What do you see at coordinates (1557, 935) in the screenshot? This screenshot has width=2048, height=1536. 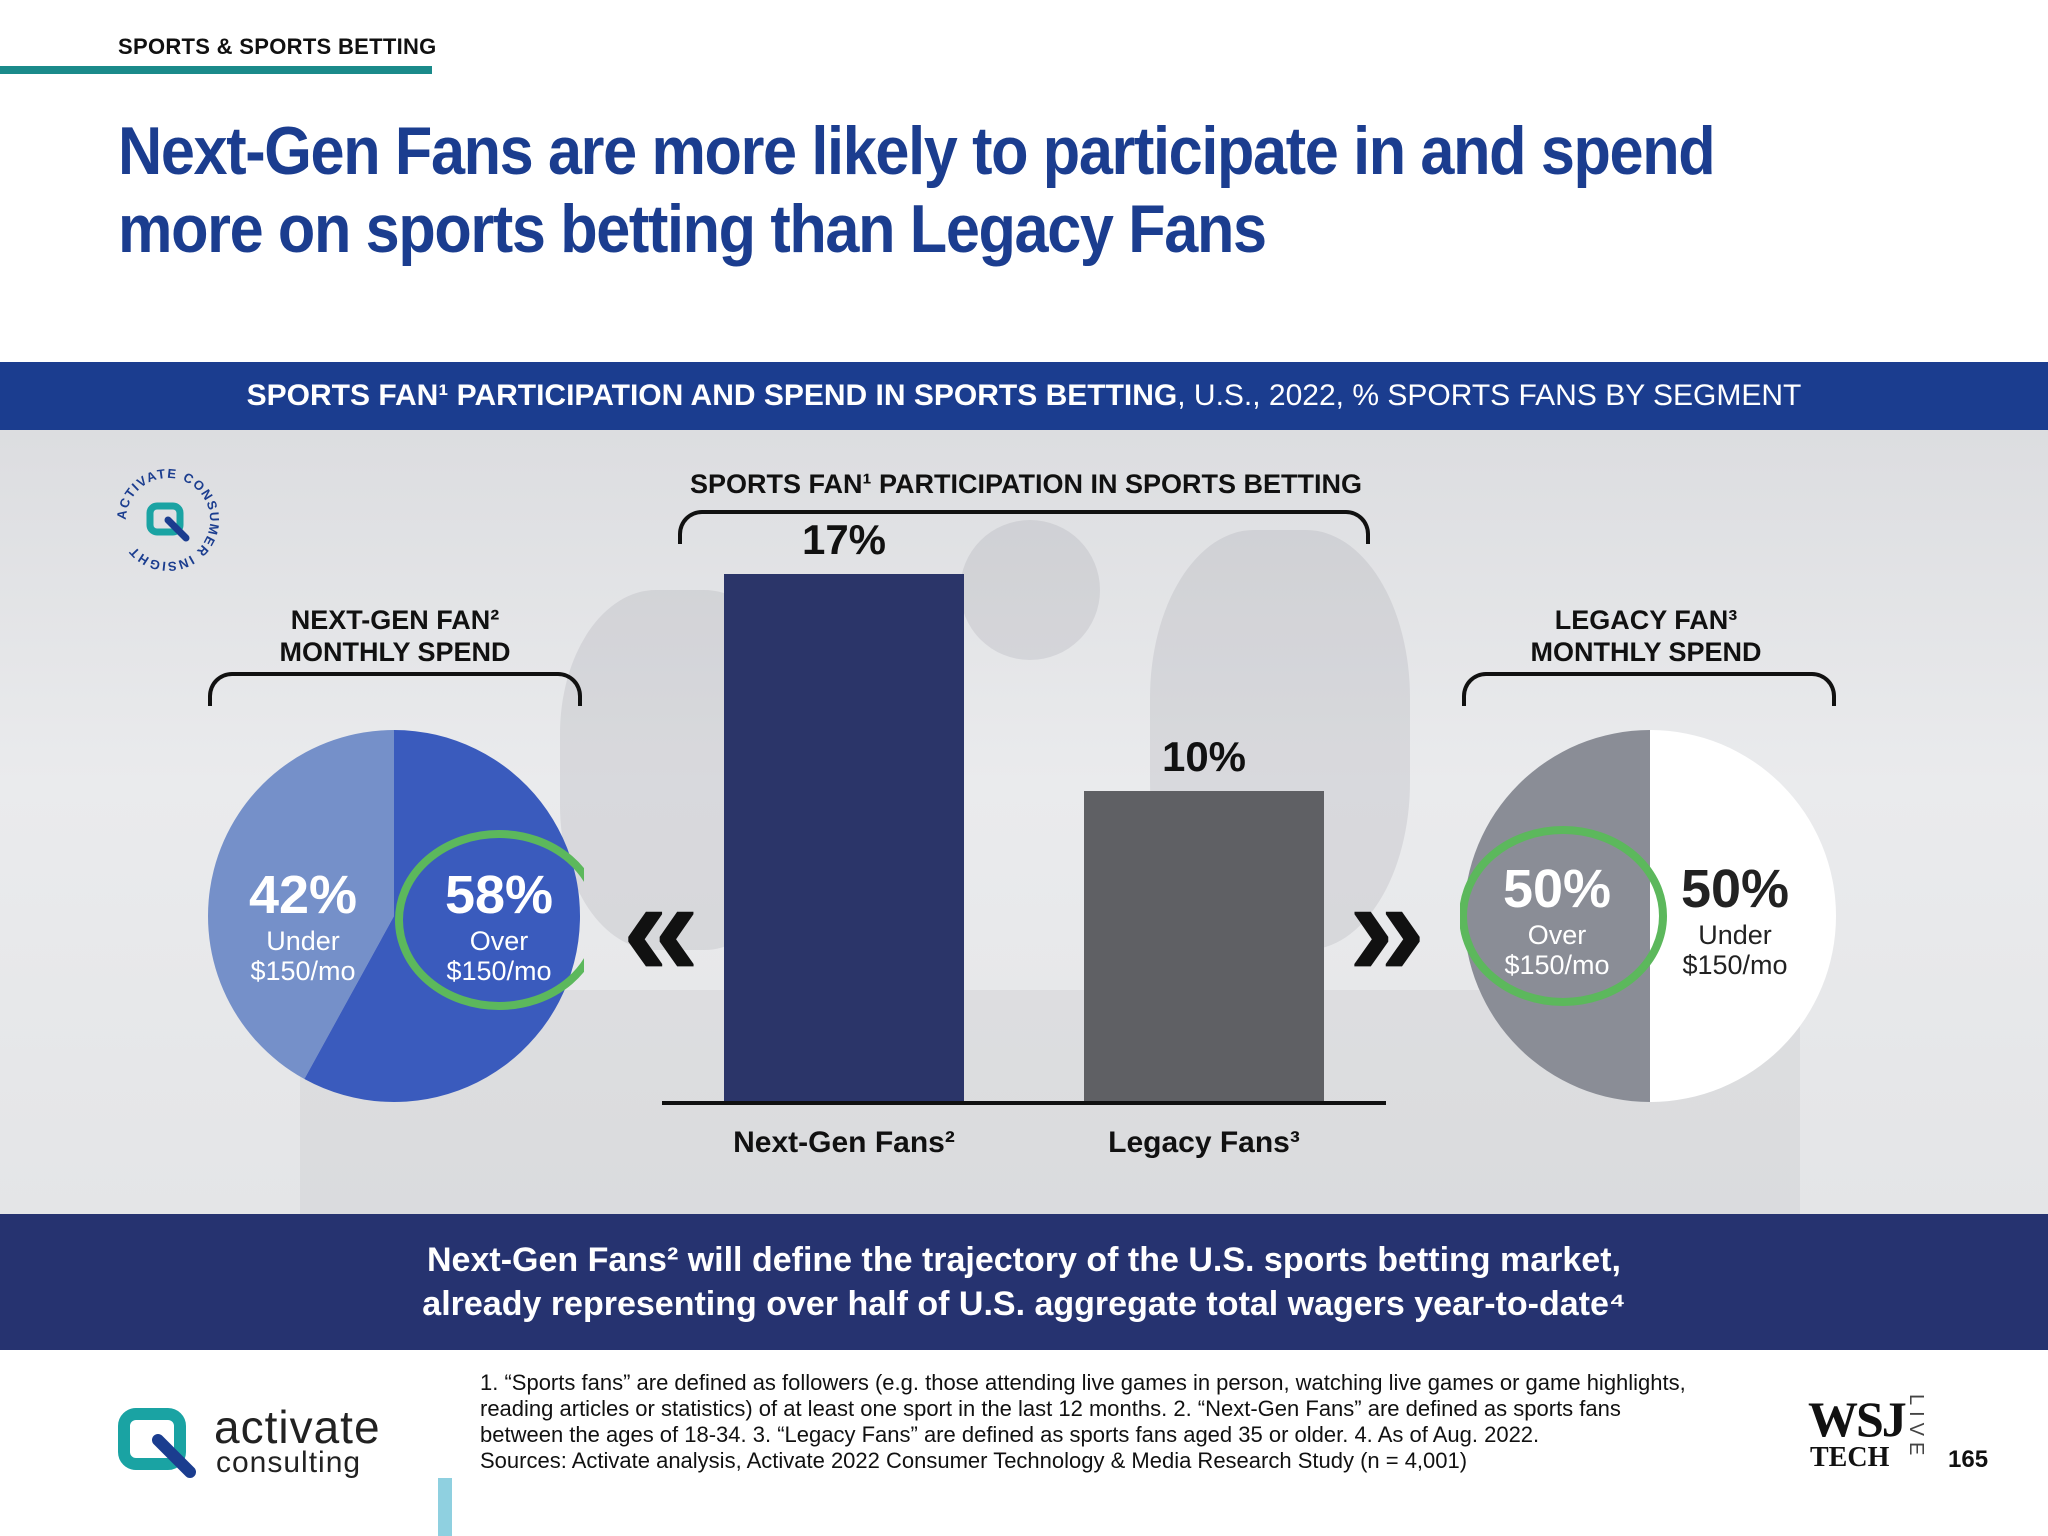 I see `right-pie-over-sub1: Over` at bounding box center [1557, 935].